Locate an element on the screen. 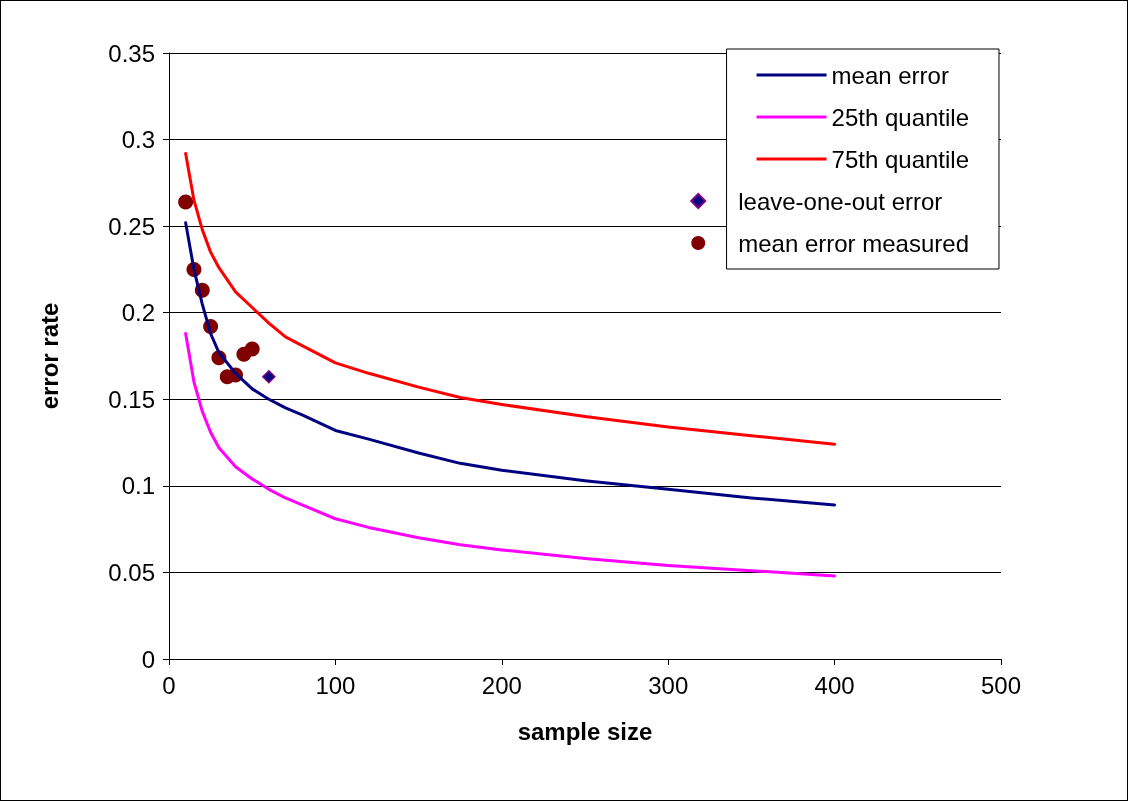 The image size is (1128, 801). y-axis-title: error rate is located at coordinates (49, 356).